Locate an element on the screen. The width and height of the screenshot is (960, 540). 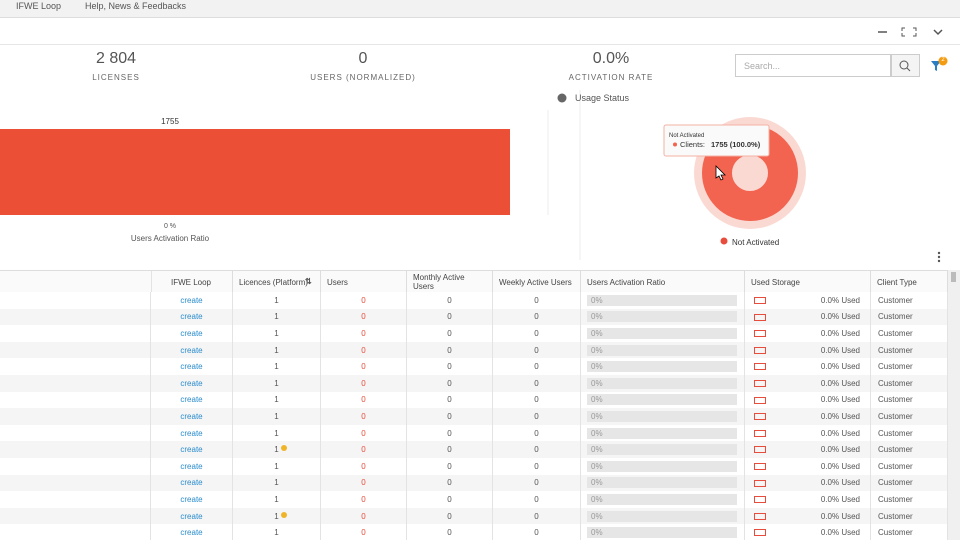
filter-badge: 2 is located at coordinates (943, 60).